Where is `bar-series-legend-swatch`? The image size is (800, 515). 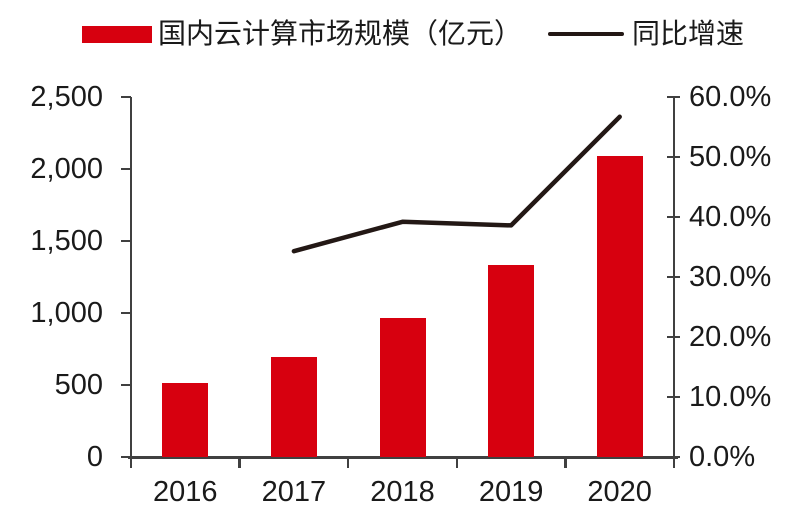
bar-series-legend-swatch is located at coordinates (117, 34).